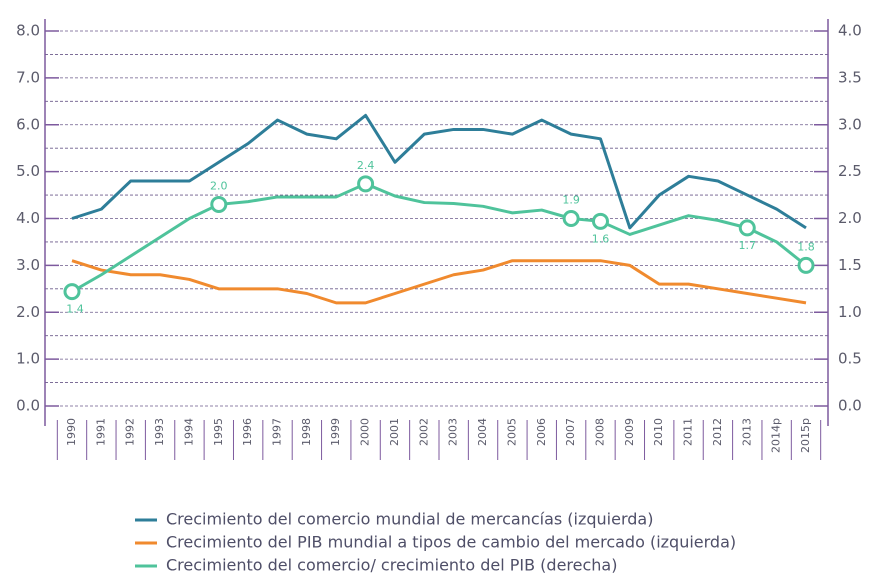 The width and height of the screenshot is (882, 587). I want to click on x-tick-label: 2014p, so click(776, 435).